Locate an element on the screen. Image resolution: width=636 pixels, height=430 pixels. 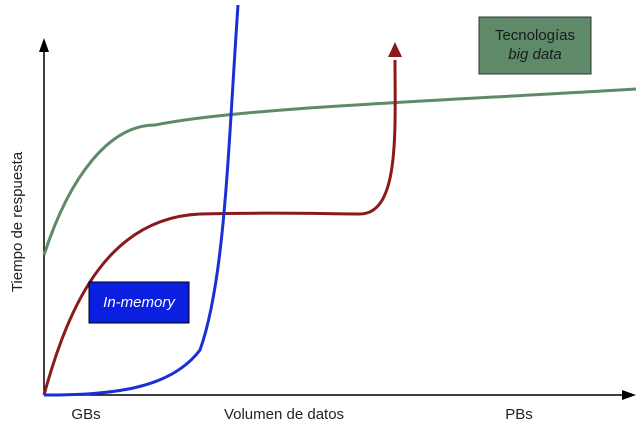
big-data-box is located at coordinates (535, 45).